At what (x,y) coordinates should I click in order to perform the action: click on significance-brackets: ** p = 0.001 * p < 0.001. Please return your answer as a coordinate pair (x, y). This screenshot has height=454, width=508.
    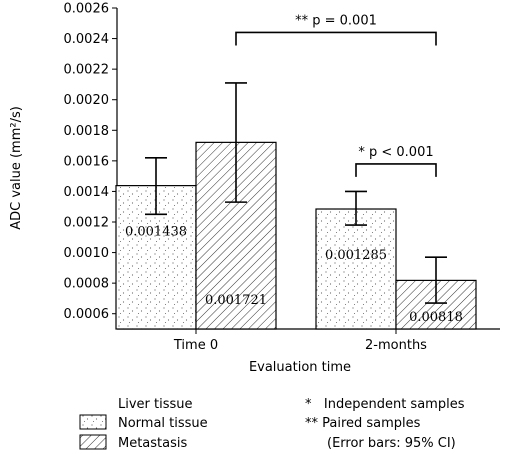
    Looking at the image, I should click on (336, 95).